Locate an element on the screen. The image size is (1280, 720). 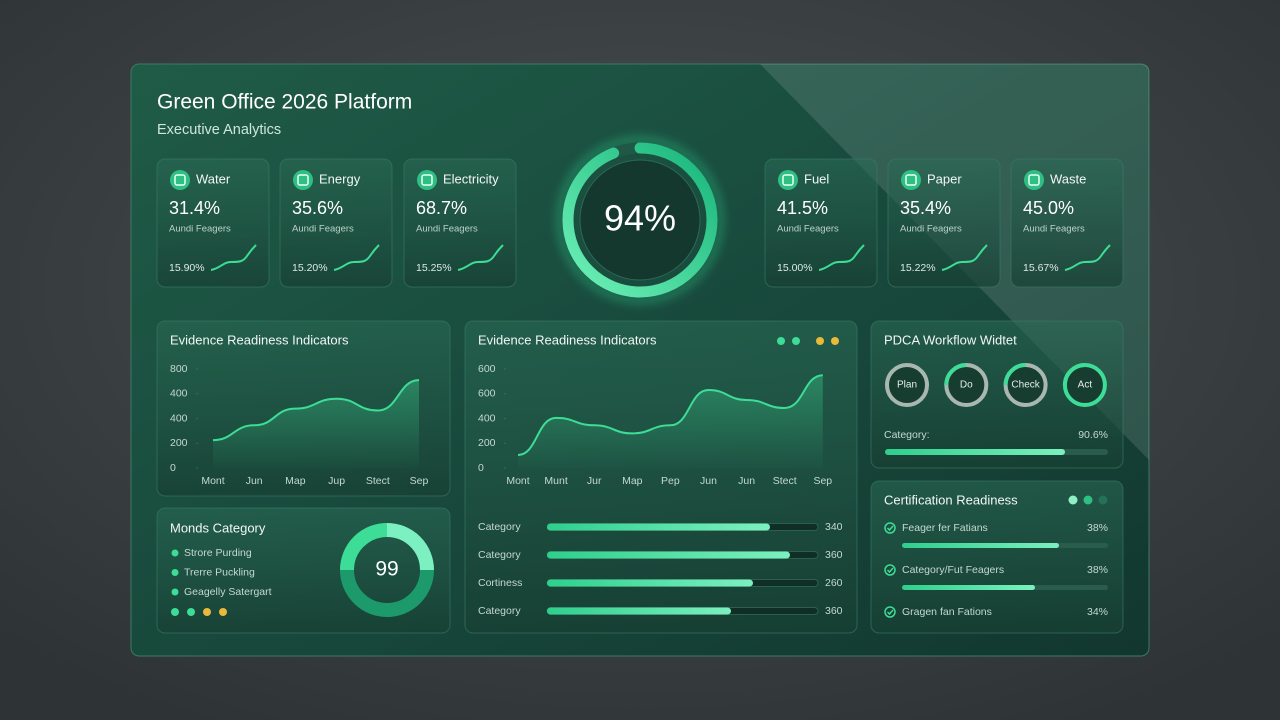
kpi-label: Electricity is located at coordinates (471, 178).